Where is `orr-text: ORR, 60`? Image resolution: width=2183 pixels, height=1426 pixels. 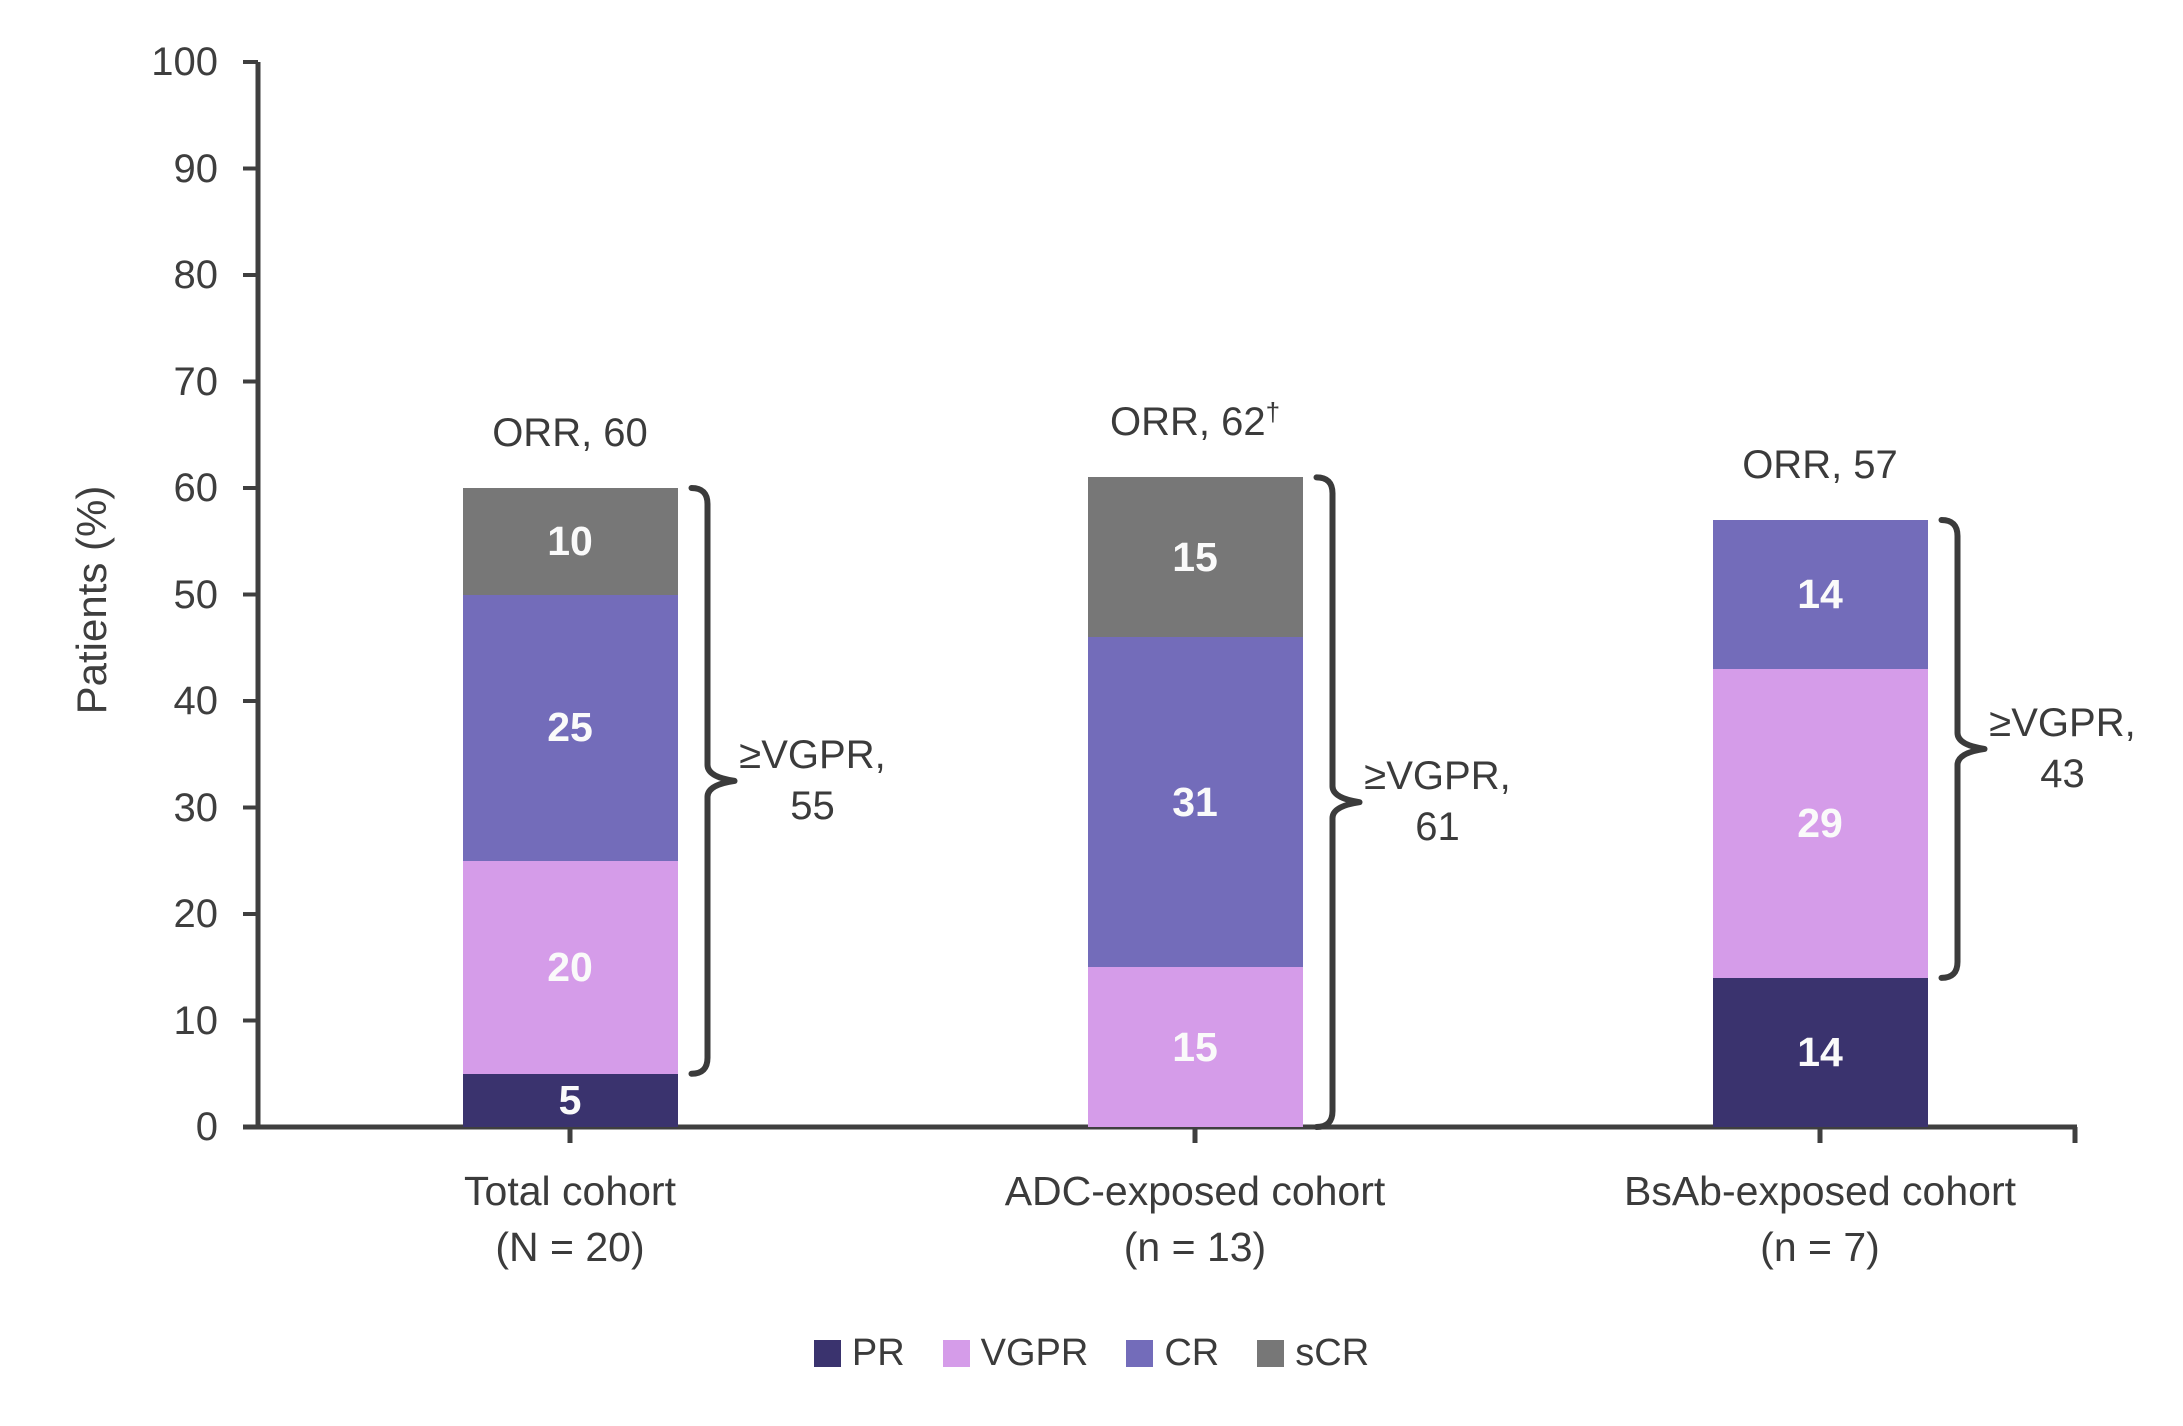
orr-text: ORR, 60 is located at coordinates (570, 433).